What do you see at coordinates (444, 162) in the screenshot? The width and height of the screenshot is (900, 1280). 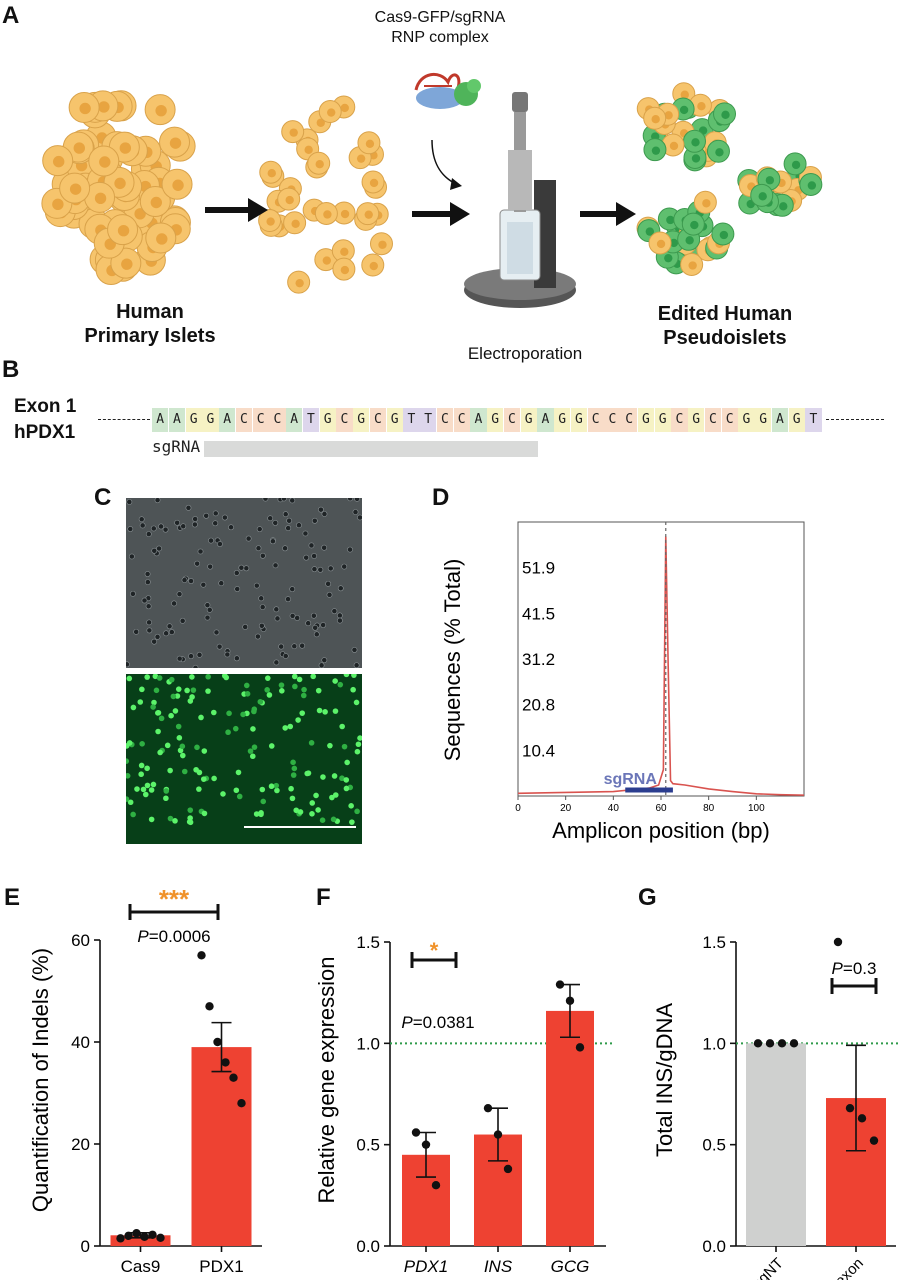 I see `curved-arrow-icon` at bounding box center [444, 162].